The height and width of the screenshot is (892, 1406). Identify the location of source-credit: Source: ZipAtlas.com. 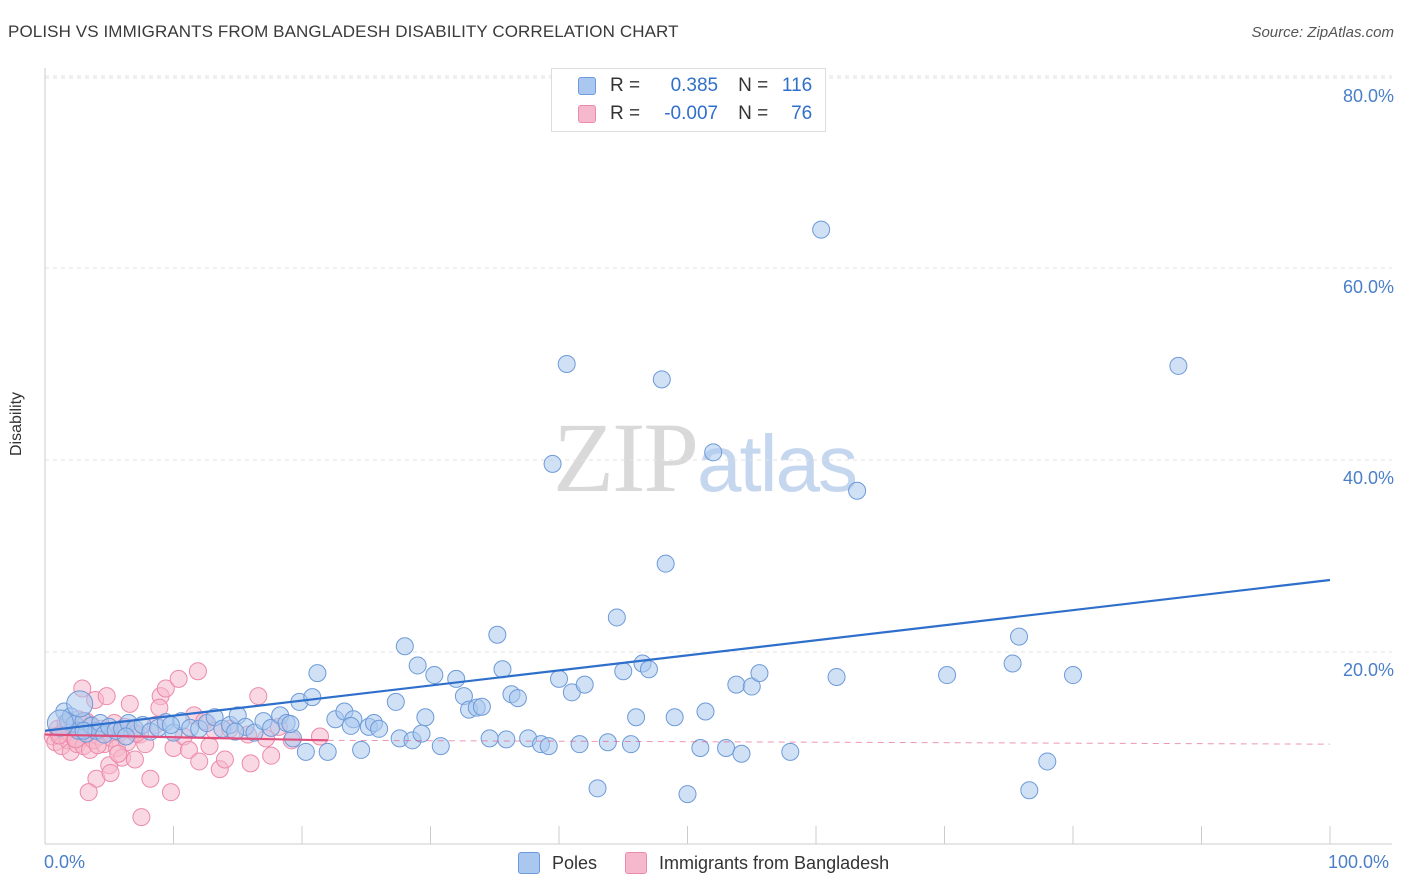
(1322, 32).